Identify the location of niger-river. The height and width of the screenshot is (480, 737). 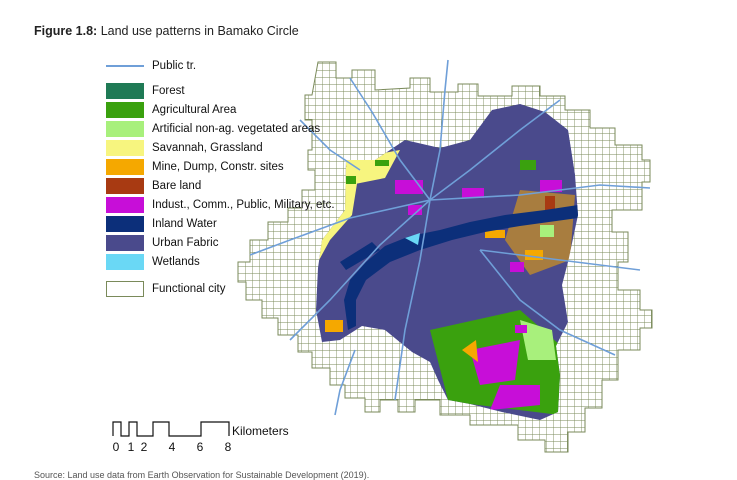
(461, 267).